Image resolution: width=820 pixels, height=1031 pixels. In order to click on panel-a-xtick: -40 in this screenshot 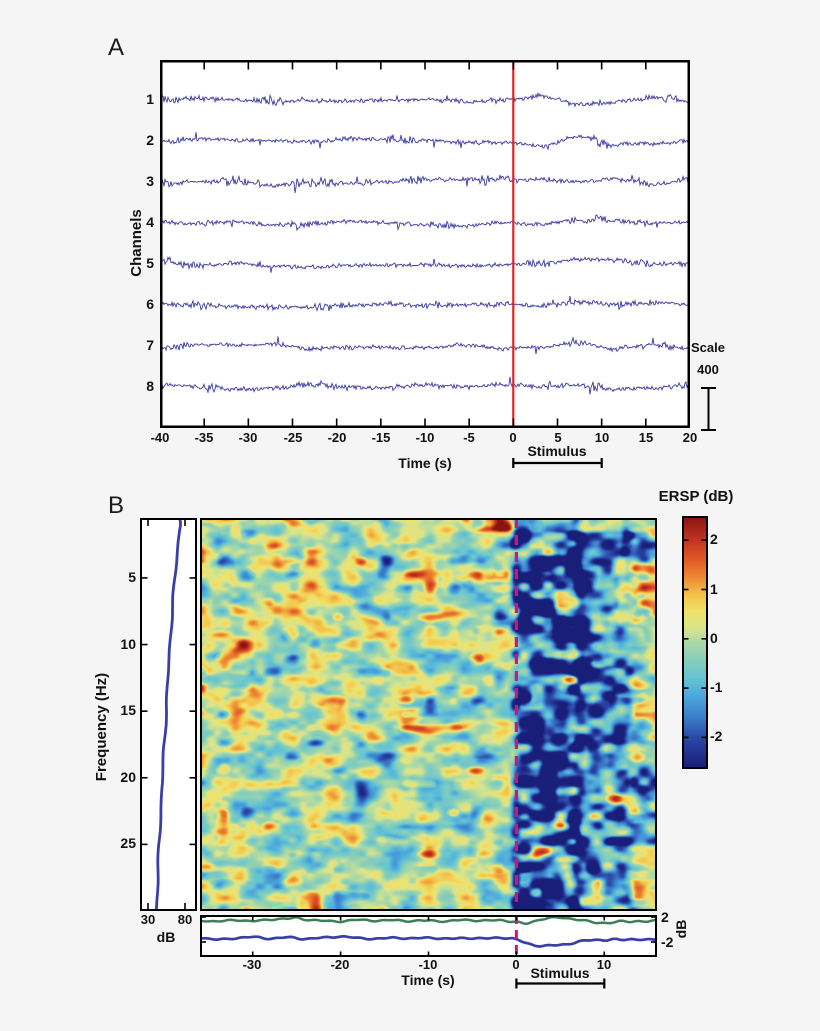, I will do `click(160, 437)`.